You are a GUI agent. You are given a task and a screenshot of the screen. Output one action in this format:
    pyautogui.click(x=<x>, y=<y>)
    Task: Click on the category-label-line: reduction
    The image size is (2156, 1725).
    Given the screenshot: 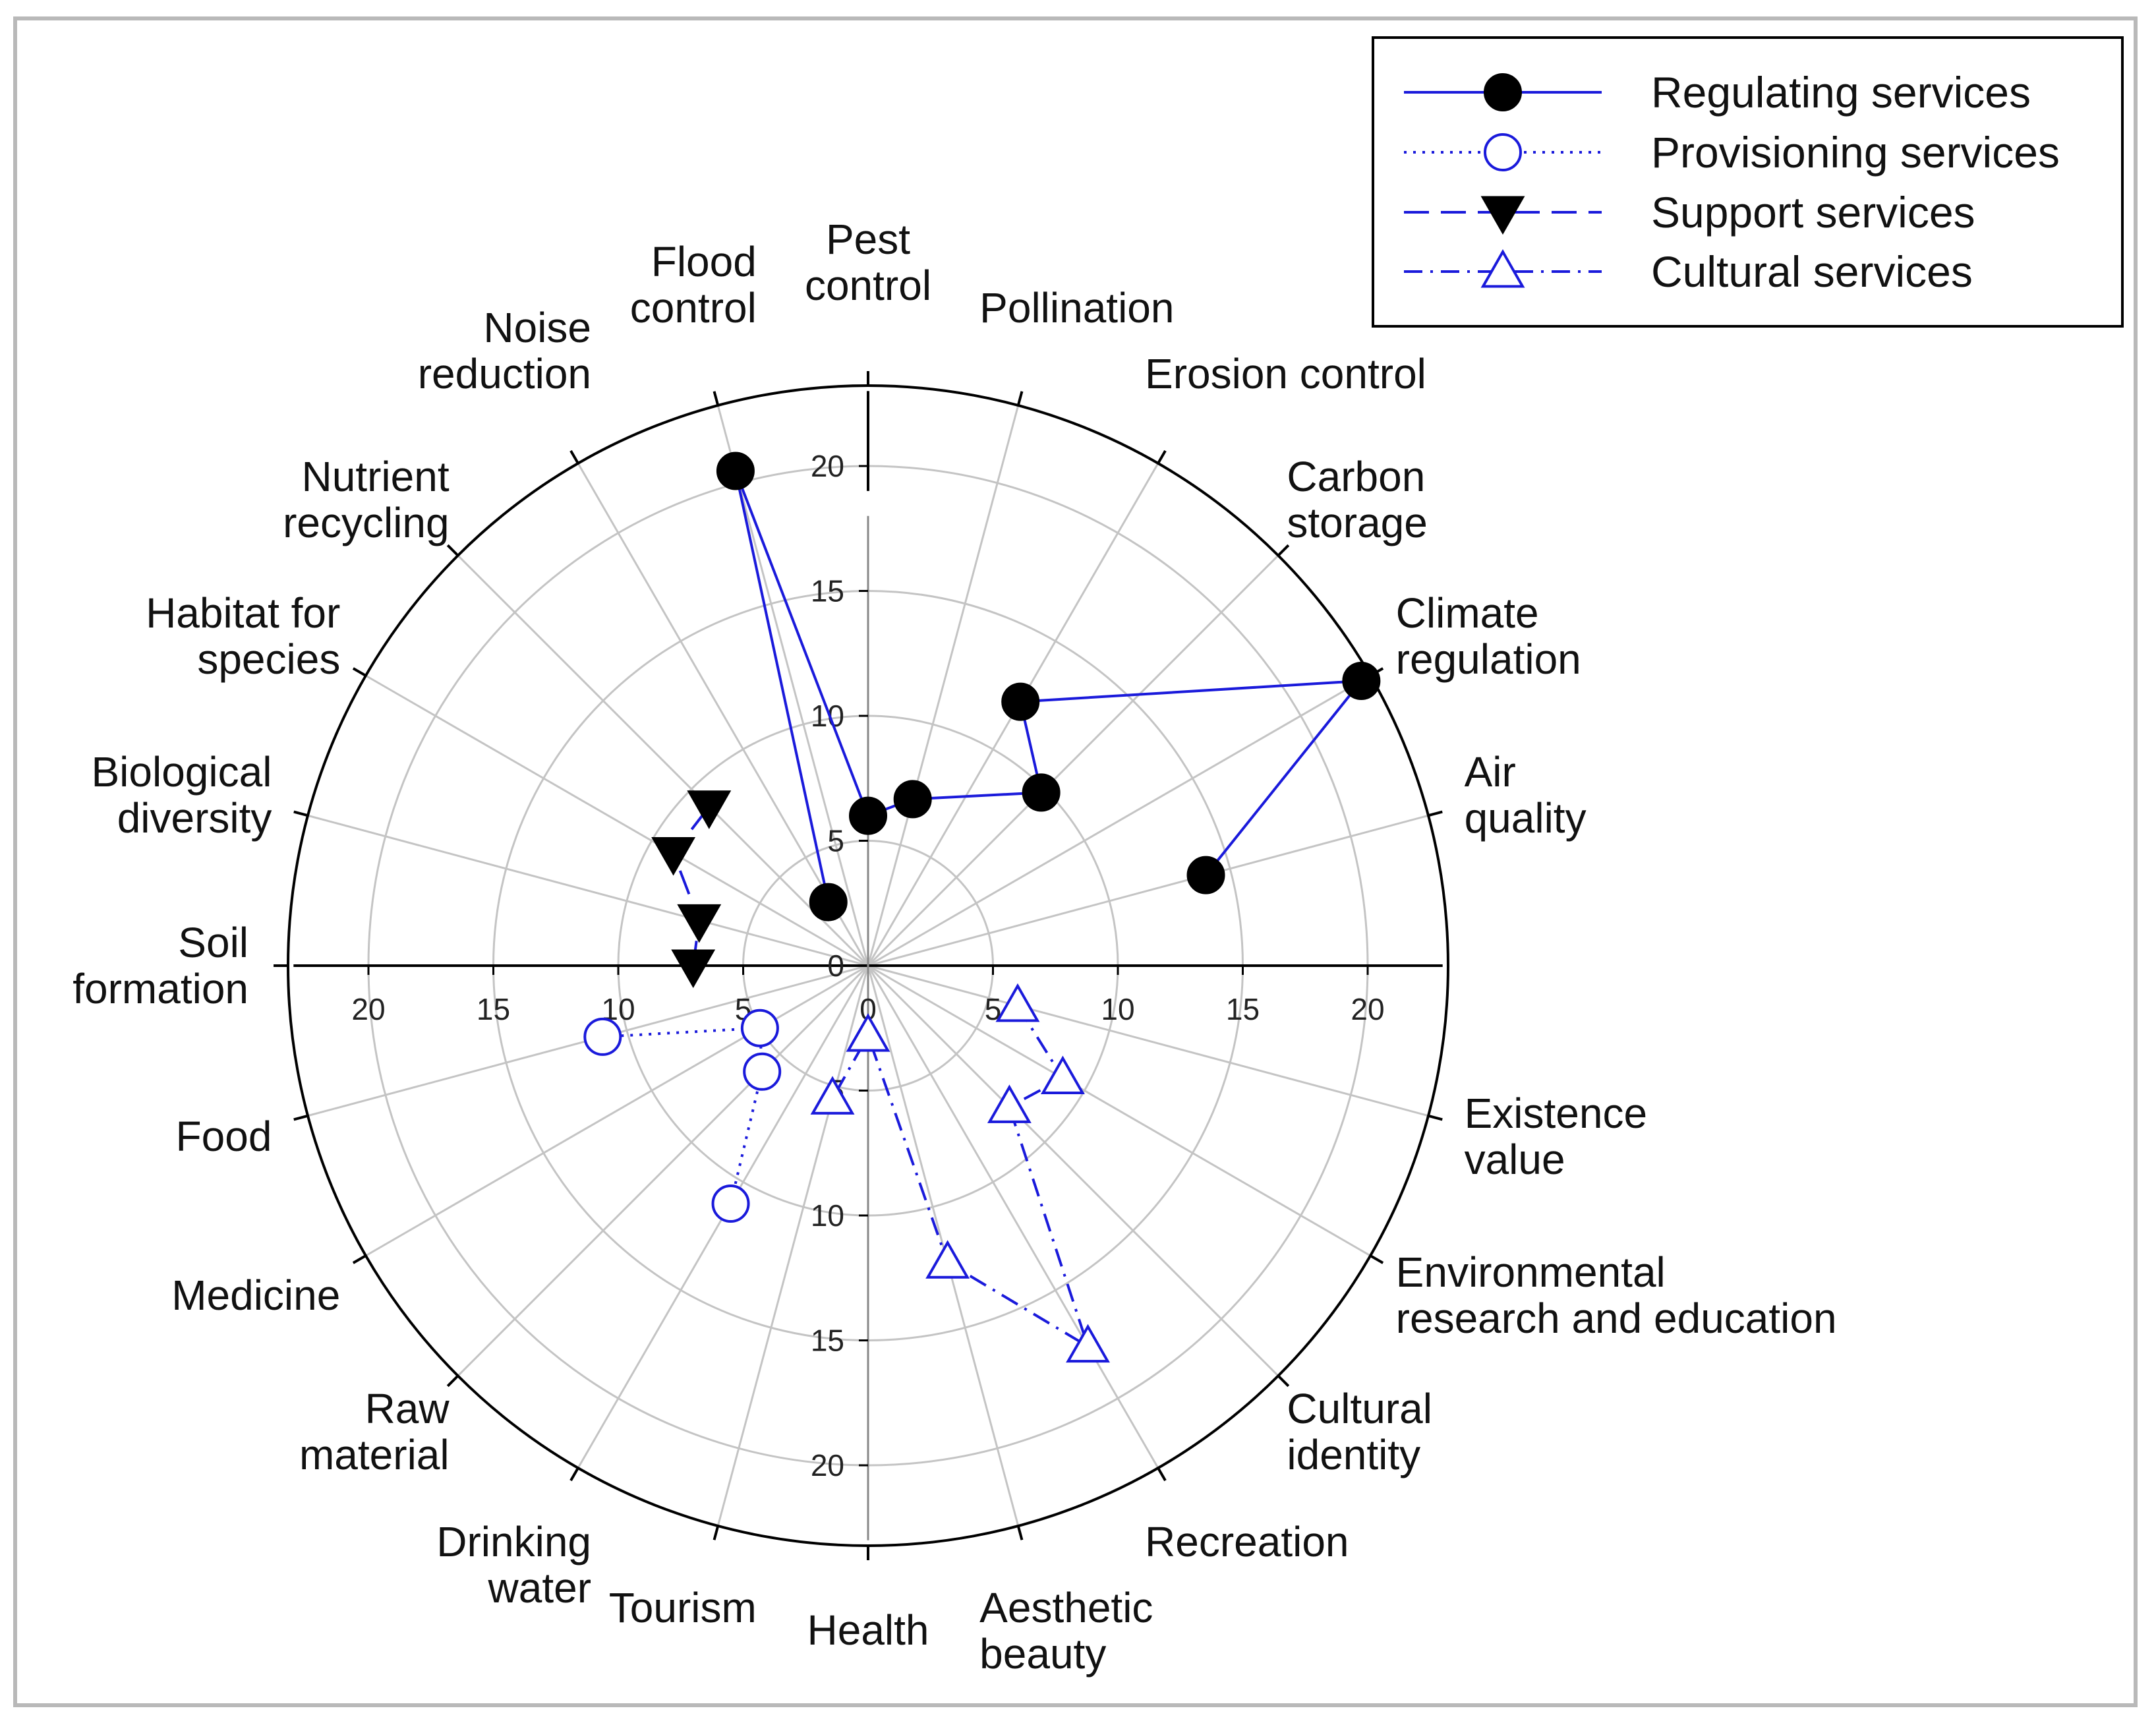 What is the action you would take?
    pyautogui.click(x=504, y=374)
    